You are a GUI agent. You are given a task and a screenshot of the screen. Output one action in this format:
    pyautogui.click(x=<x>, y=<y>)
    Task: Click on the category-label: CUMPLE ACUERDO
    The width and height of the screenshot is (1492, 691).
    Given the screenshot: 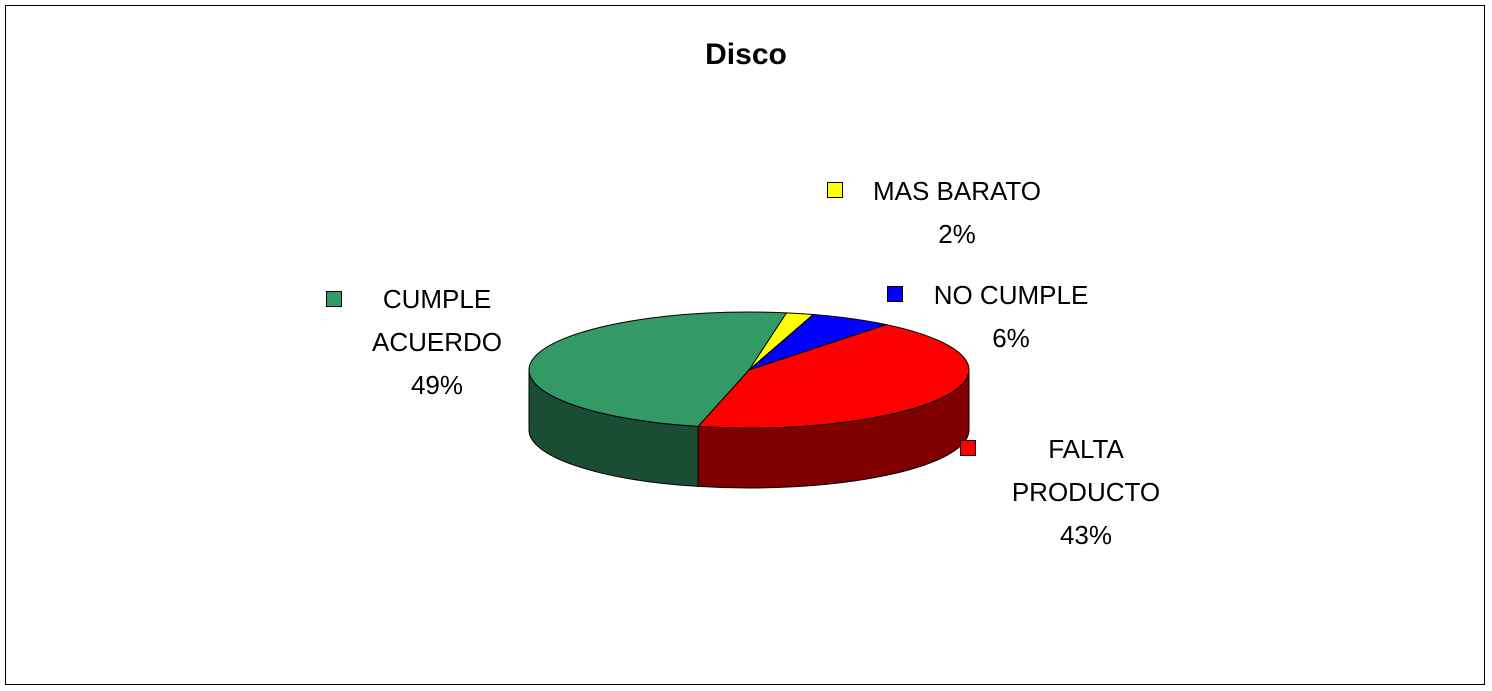 What is the action you would take?
    pyautogui.click(x=436, y=320)
    